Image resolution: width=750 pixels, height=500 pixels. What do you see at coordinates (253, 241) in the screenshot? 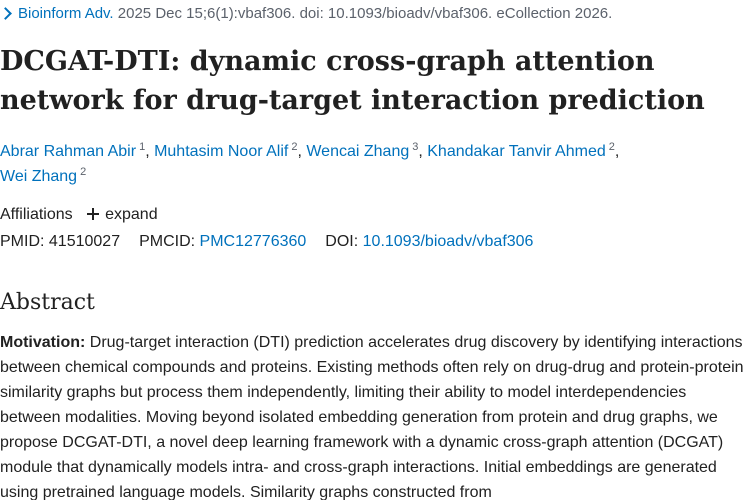
I see `pmcid-link: PMC12776360` at bounding box center [253, 241].